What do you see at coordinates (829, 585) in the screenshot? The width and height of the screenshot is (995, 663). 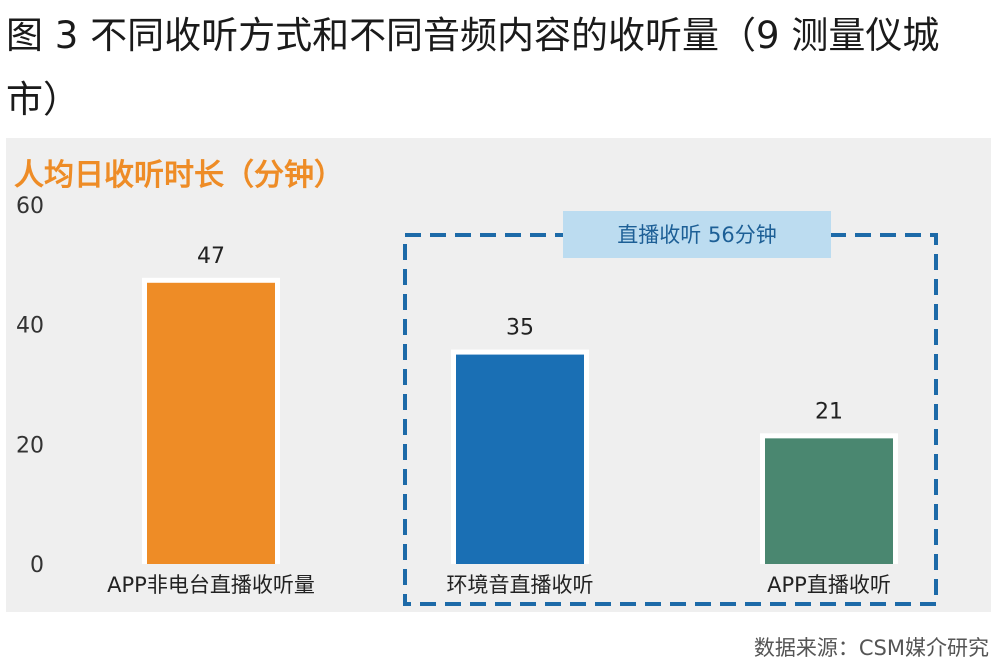 I see `category-label: APP直播收听` at bounding box center [829, 585].